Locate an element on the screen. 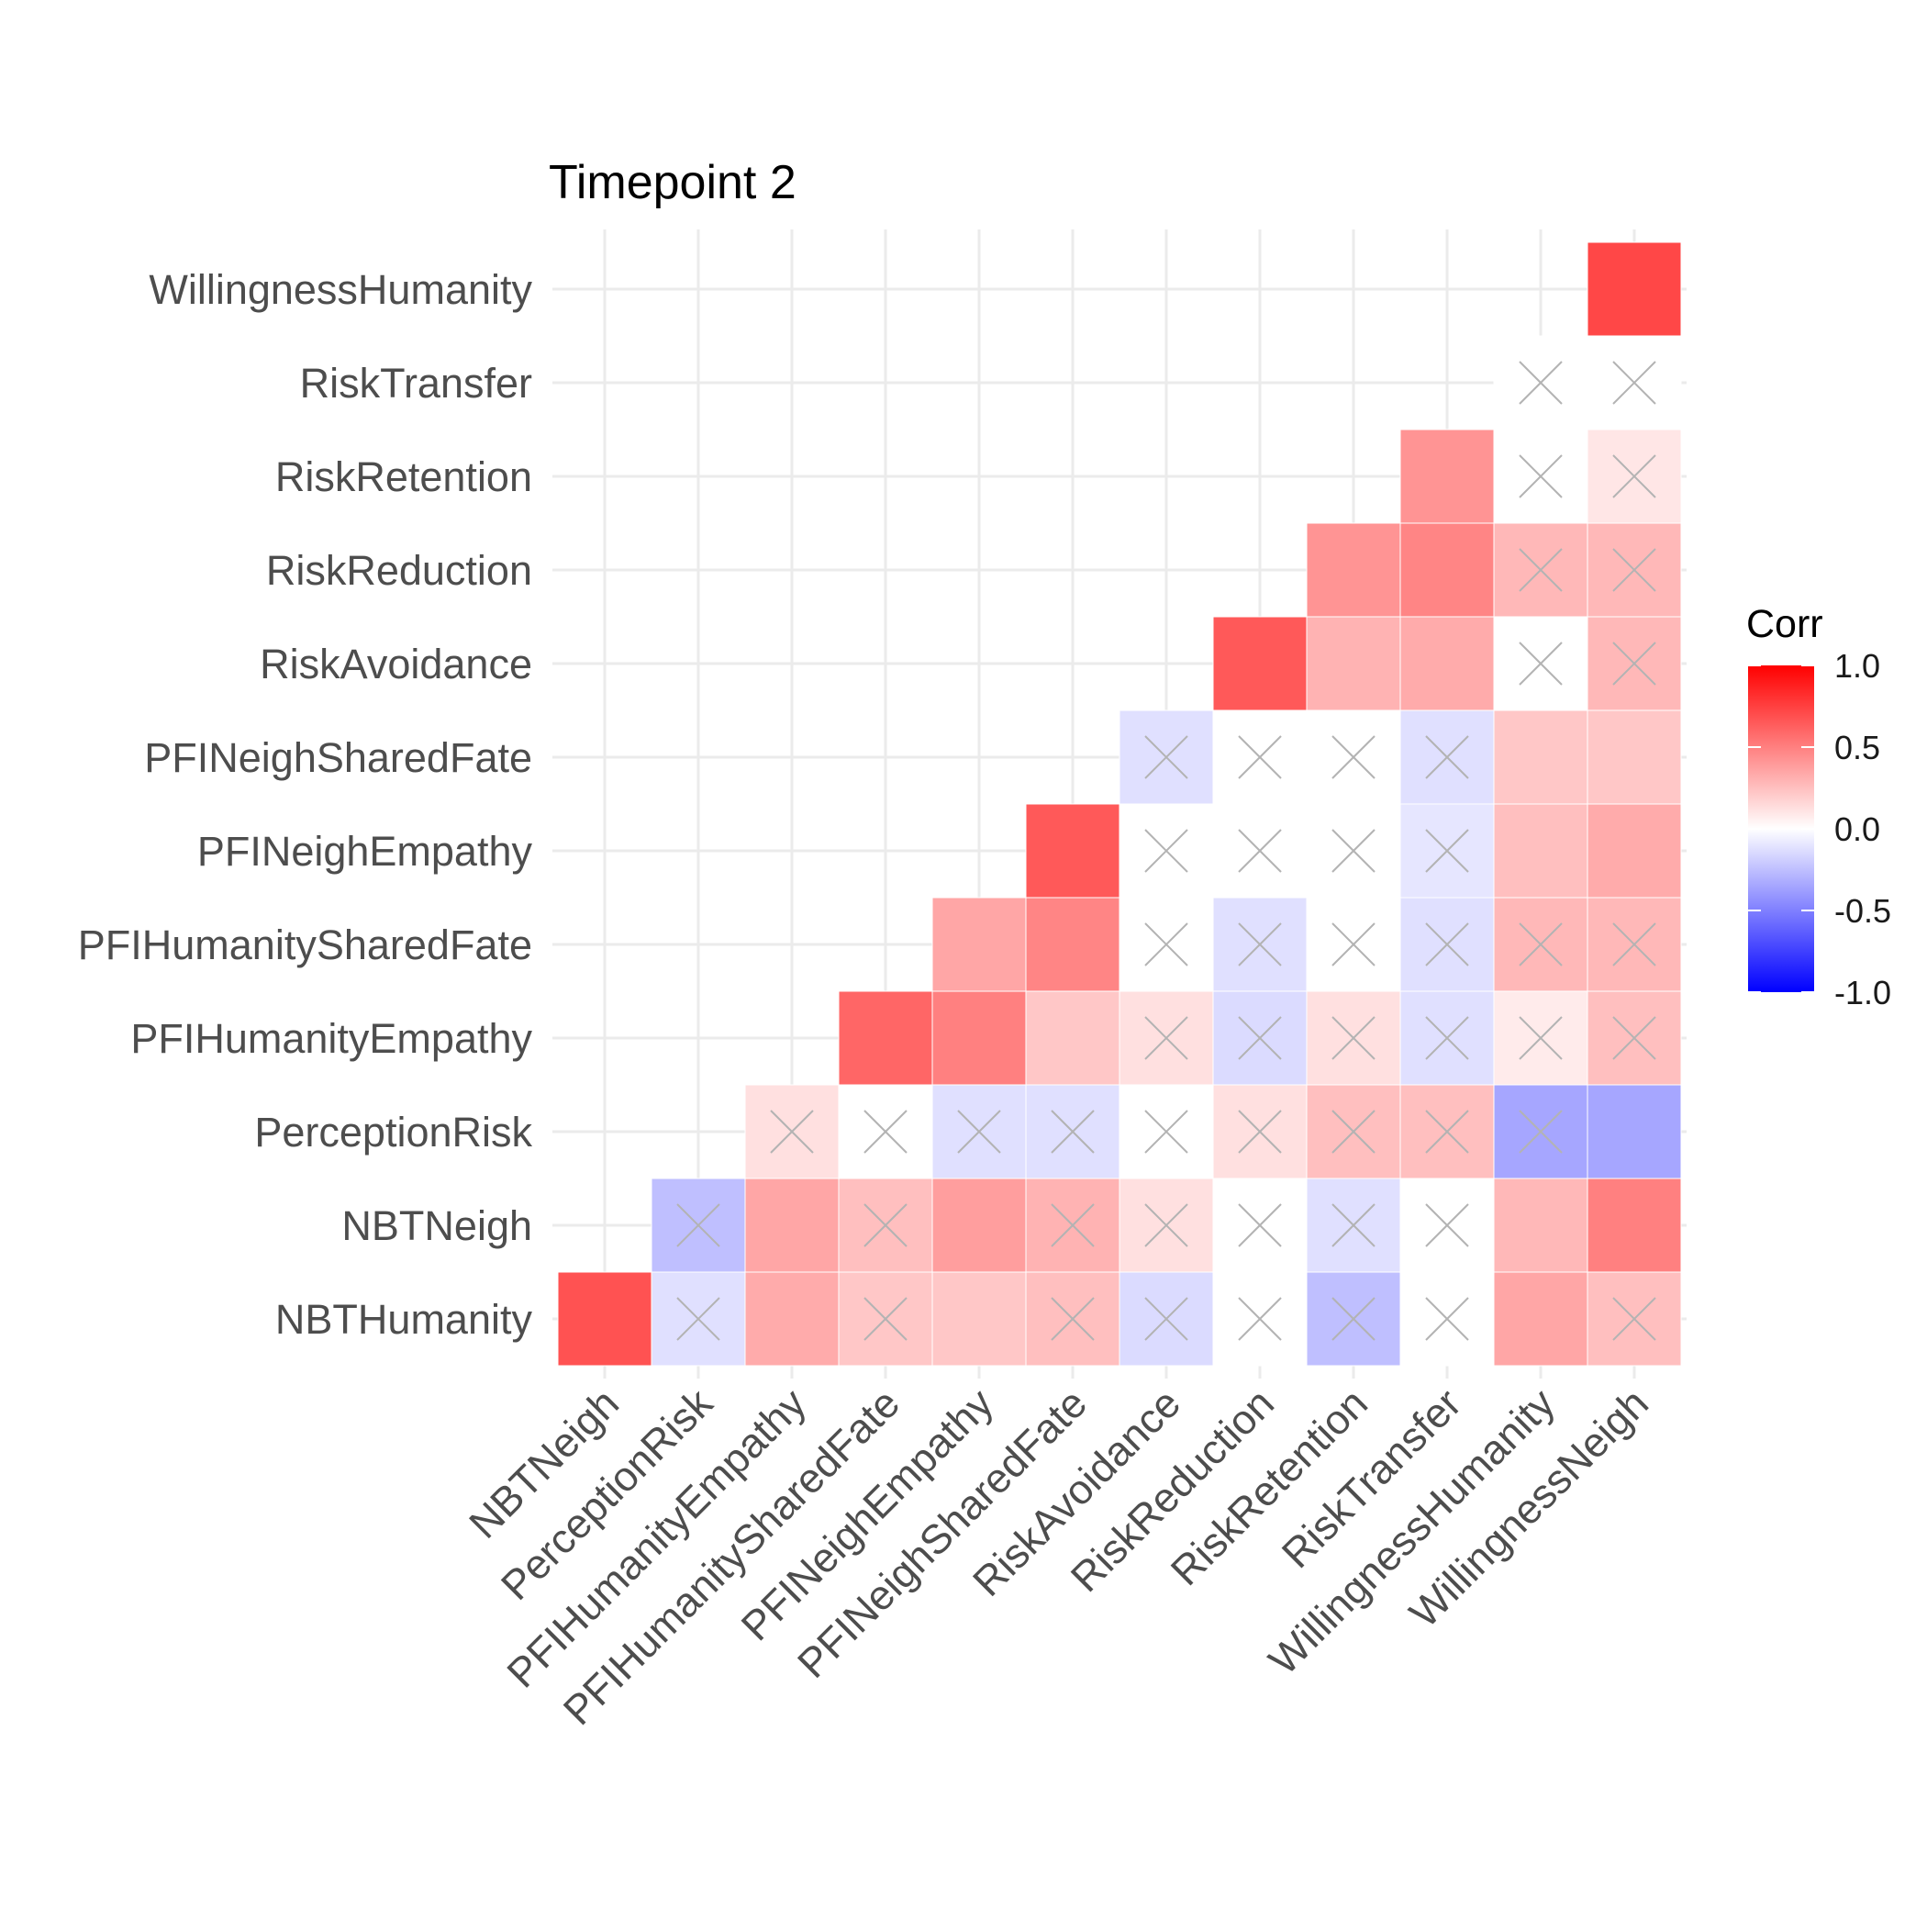 The height and width of the screenshot is (1932, 1927). legend: Corr 1.0 0.5 0.0 -0.5 -1.0 is located at coordinates (1818, 806).